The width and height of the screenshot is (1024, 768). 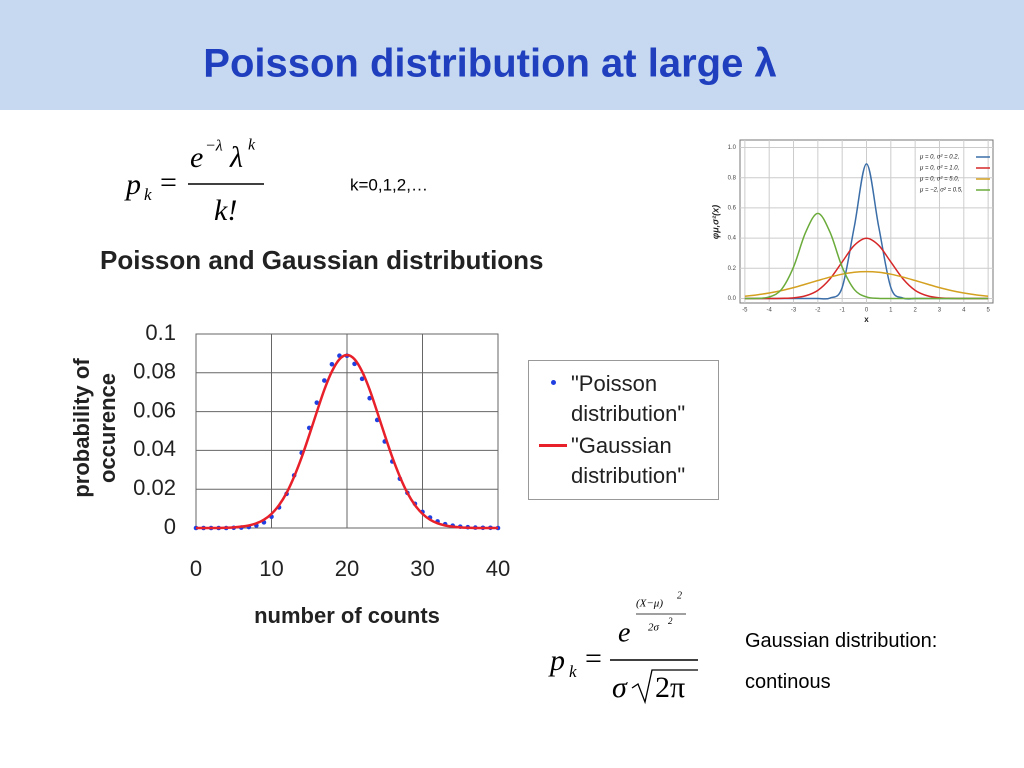 What do you see at coordinates (843, 311) in the screenshot?
I see `x-tick-label: -1` at bounding box center [843, 311].